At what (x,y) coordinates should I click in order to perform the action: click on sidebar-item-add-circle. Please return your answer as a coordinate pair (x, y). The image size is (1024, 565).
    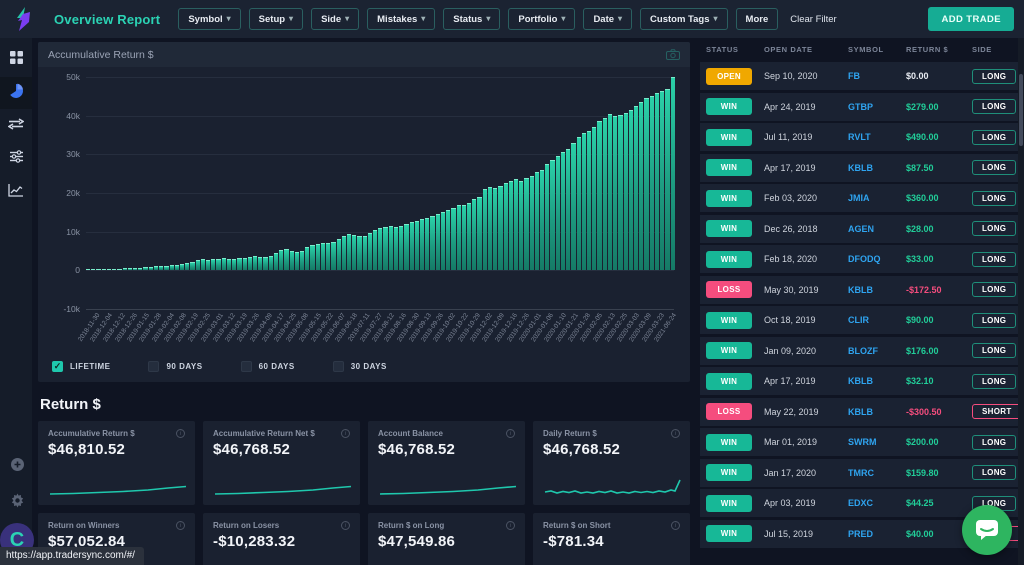
    Looking at the image, I should click on (17, 467).